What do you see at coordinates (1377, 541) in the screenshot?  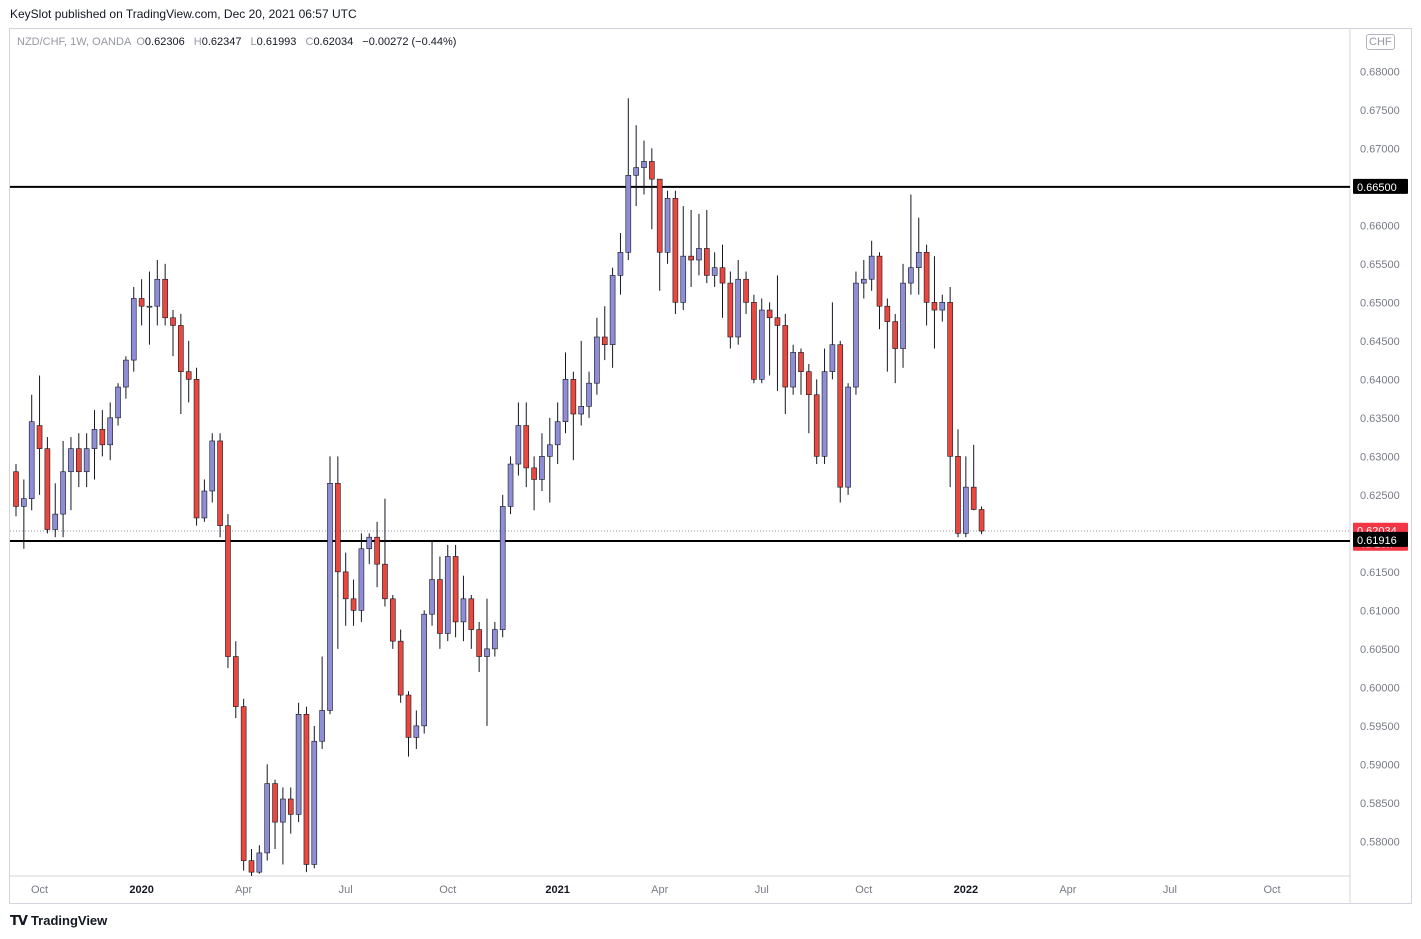 I see `price-tag-label: 0.61916` at bounding box center [1377, 541].